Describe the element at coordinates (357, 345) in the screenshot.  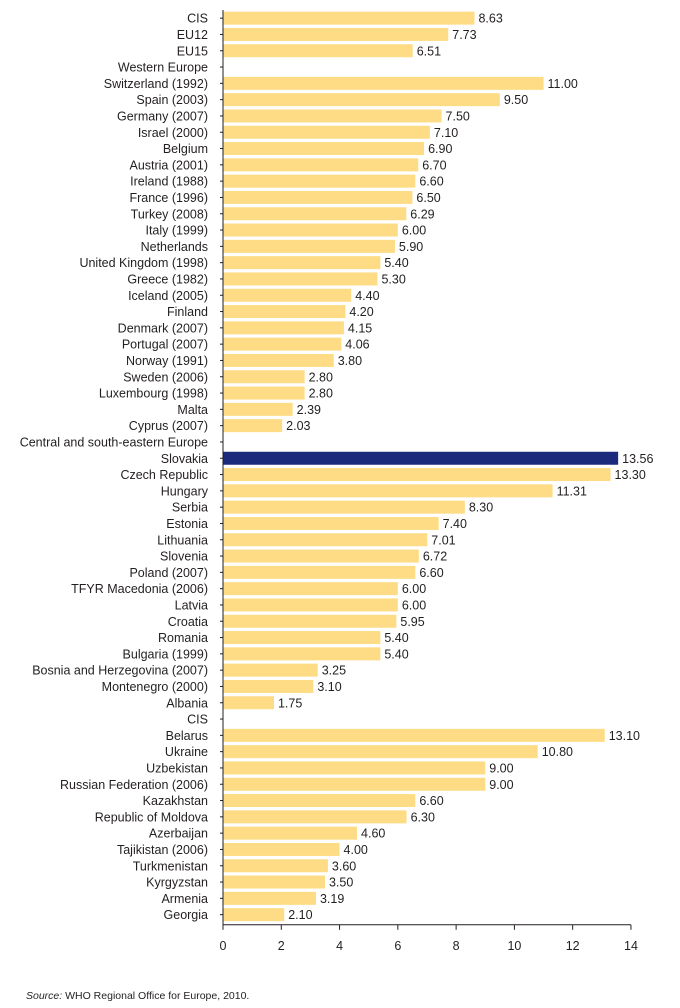
I see `data-label: 4.06` at that location.